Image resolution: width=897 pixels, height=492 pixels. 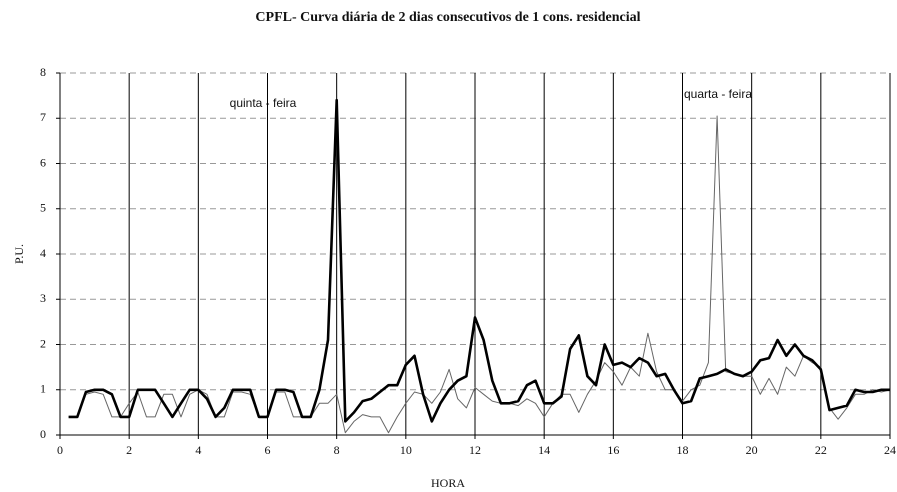 I want to click on x-tick-label: 20, so click(x=752, y=450).